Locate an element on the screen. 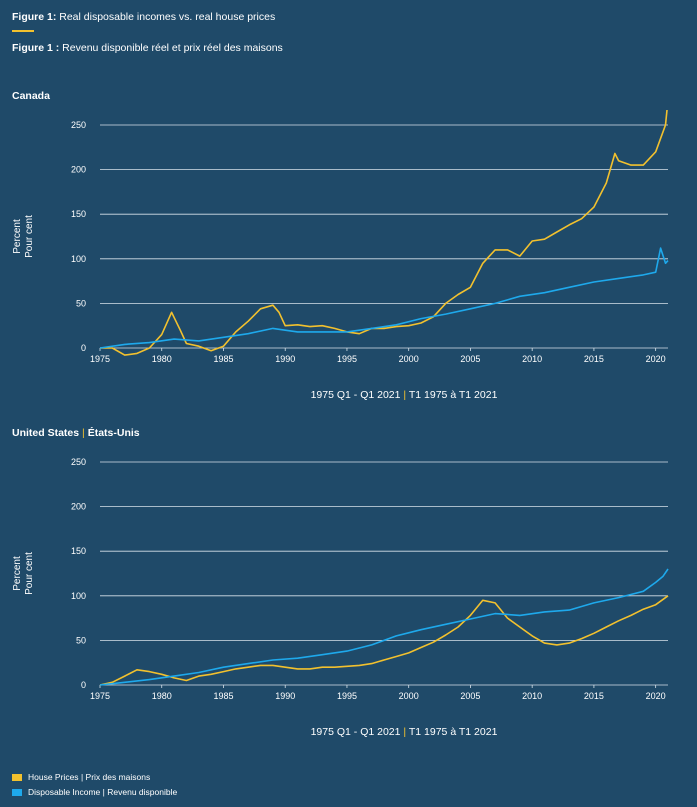 The width and height of the screenshot is (697, 807). title-accent-rule is located at coordinates (23, 31).